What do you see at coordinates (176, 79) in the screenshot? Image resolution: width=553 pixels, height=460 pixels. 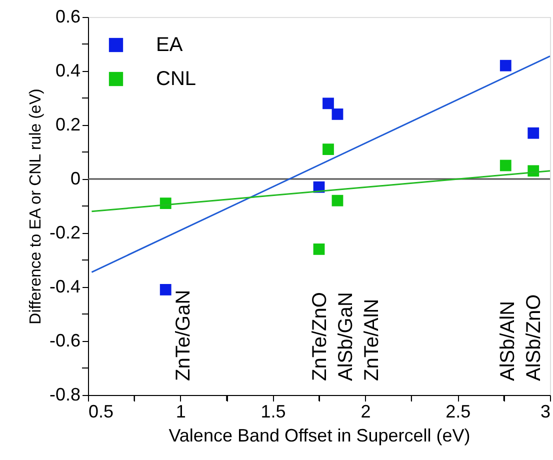 I see `legend-label: CNL` at bounding box center [176, 79].